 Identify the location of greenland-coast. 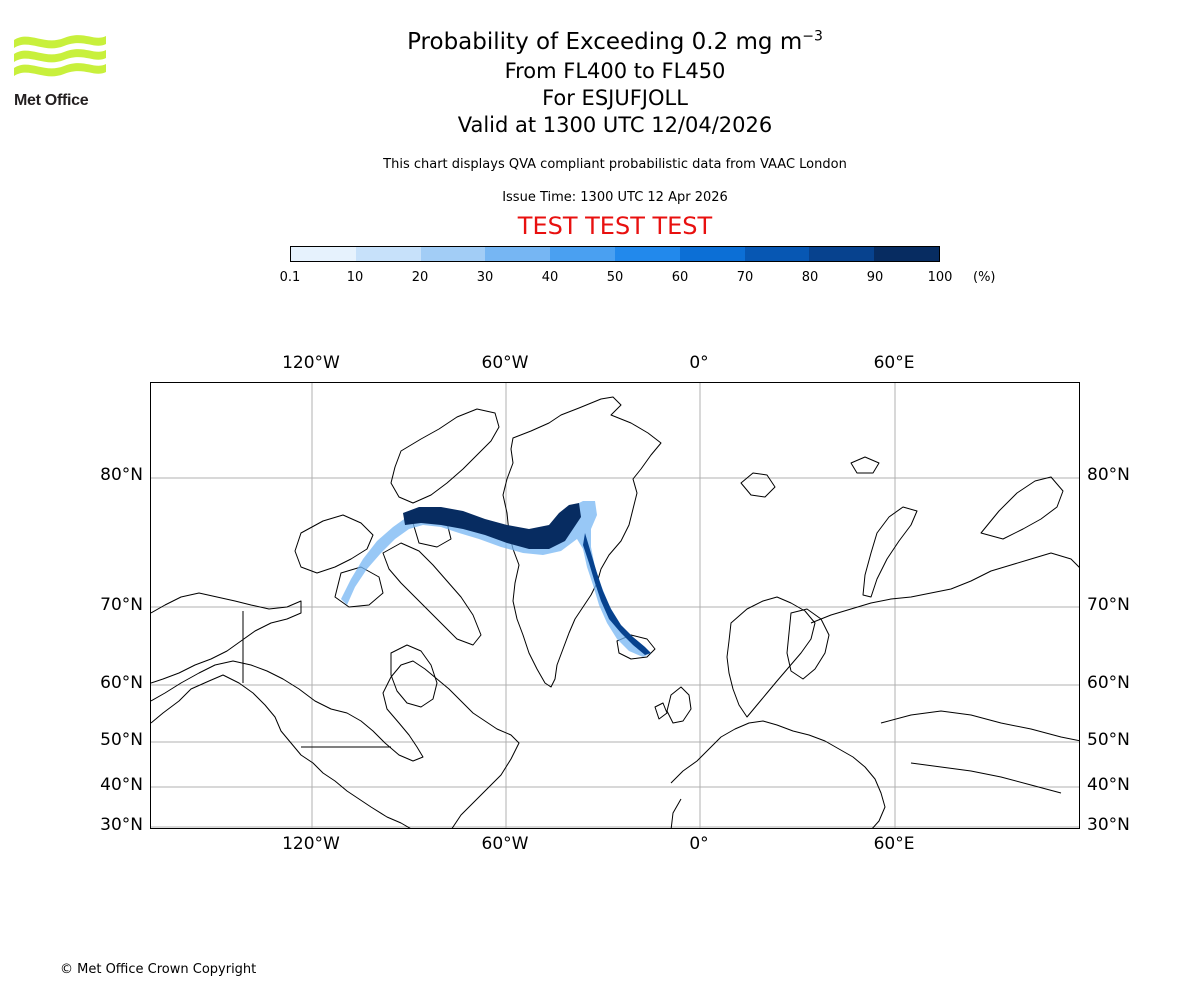
(582, 542).